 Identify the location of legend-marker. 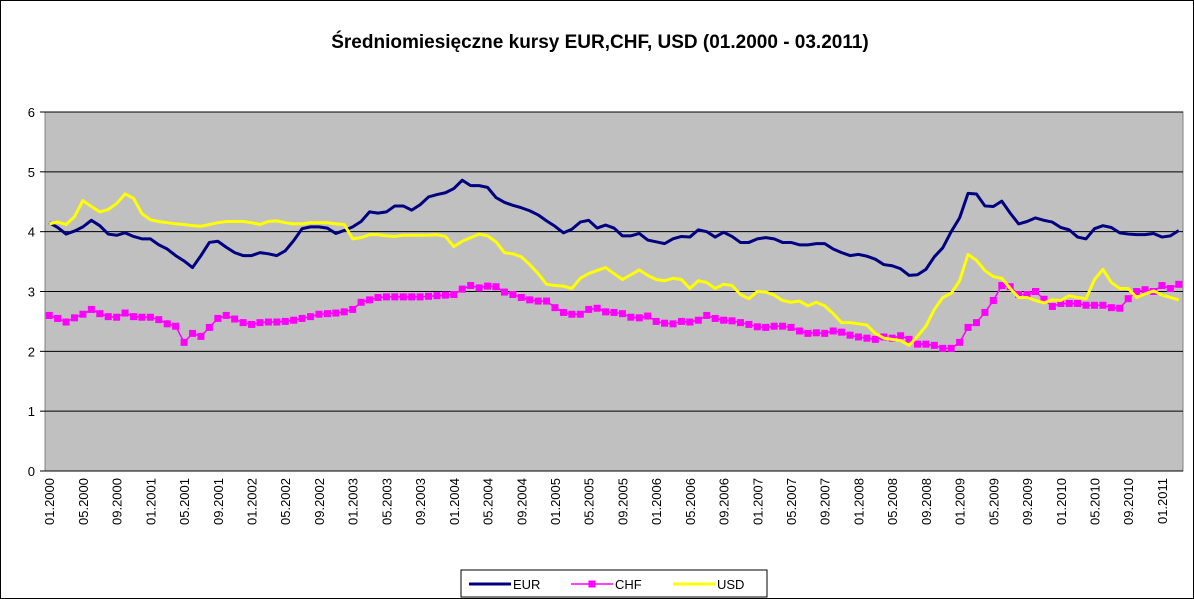
(592, 584).